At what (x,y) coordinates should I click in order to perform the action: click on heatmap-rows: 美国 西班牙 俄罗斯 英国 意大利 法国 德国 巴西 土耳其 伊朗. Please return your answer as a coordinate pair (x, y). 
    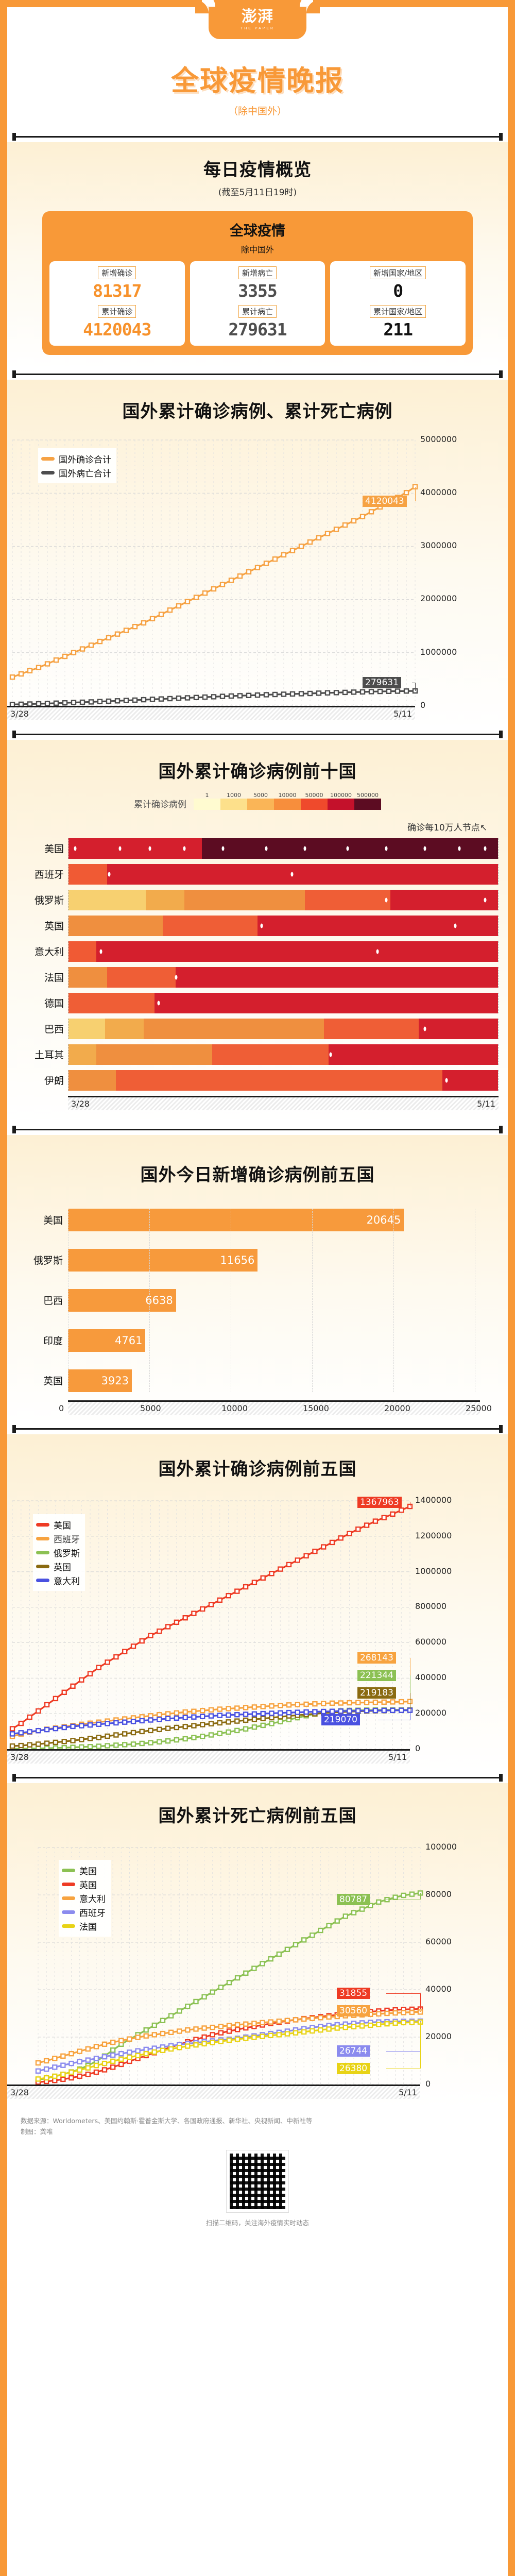
    Looking at the image, I should click on (253, 965).